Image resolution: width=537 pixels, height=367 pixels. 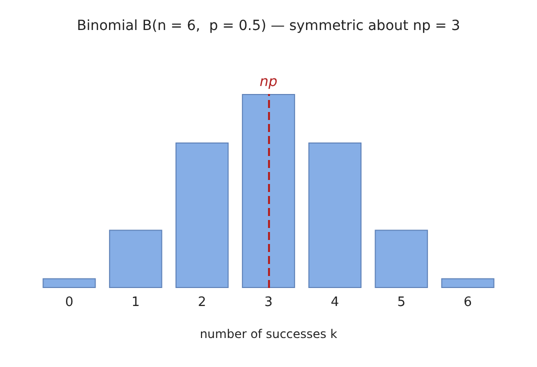 I want to click on x-tick-label: 3, so click(x=268, y=302).